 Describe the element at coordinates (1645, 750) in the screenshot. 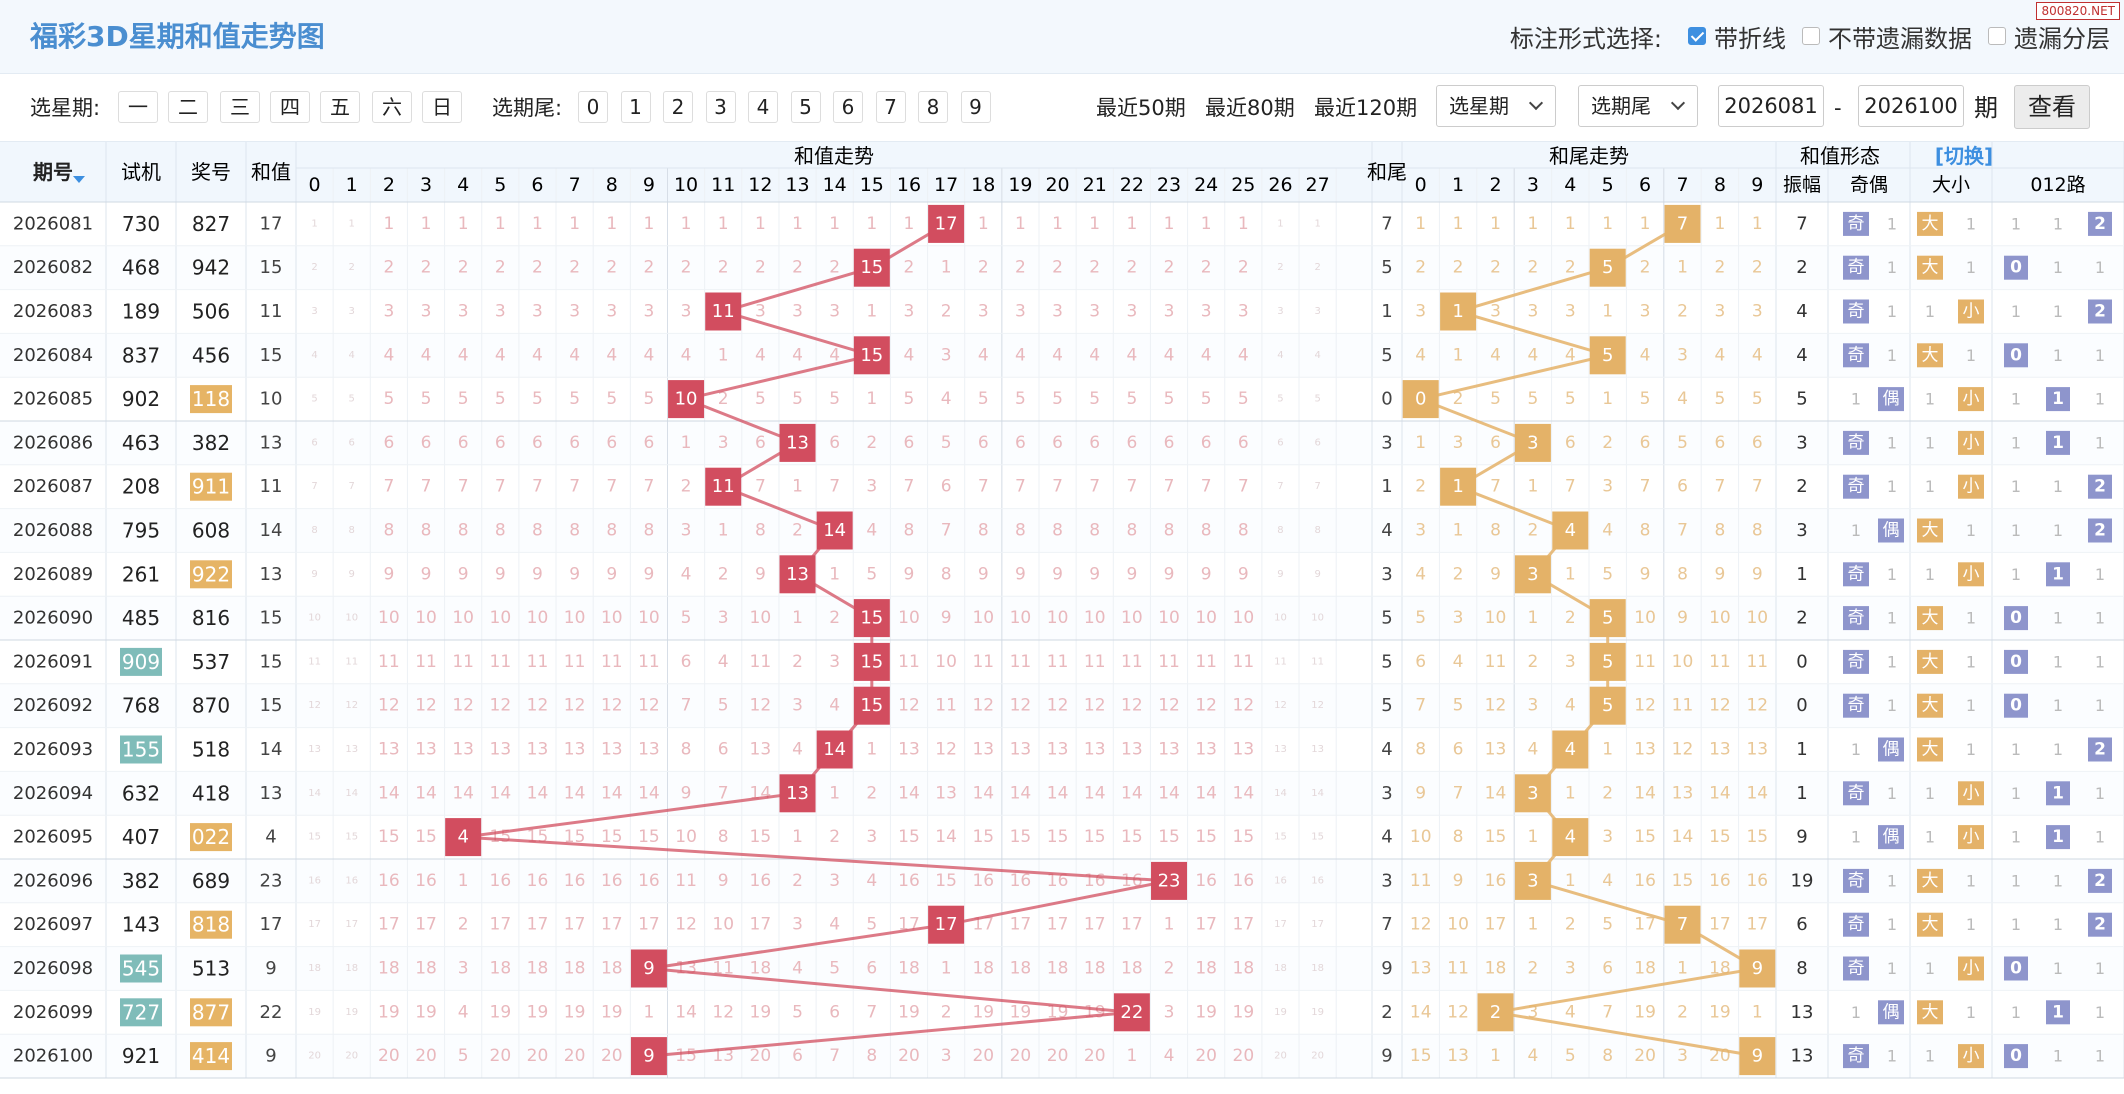

I see `tail-omission: 13` at that location.